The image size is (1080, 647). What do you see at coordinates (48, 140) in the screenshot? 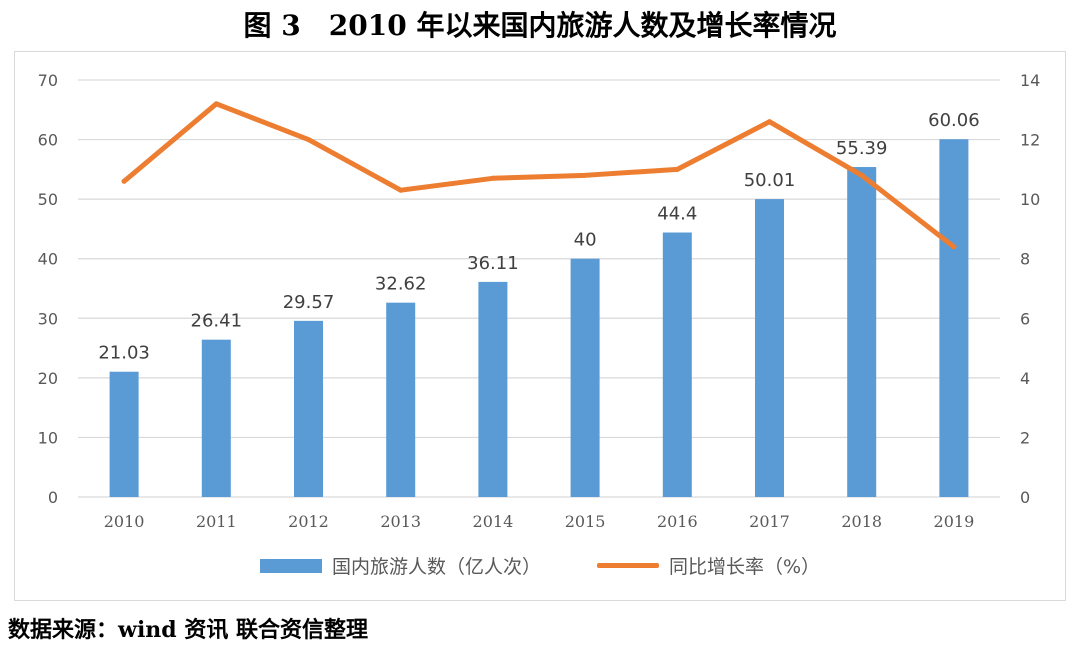
I see `y-left-tick-label: 60` at bounding box center [48, 140].